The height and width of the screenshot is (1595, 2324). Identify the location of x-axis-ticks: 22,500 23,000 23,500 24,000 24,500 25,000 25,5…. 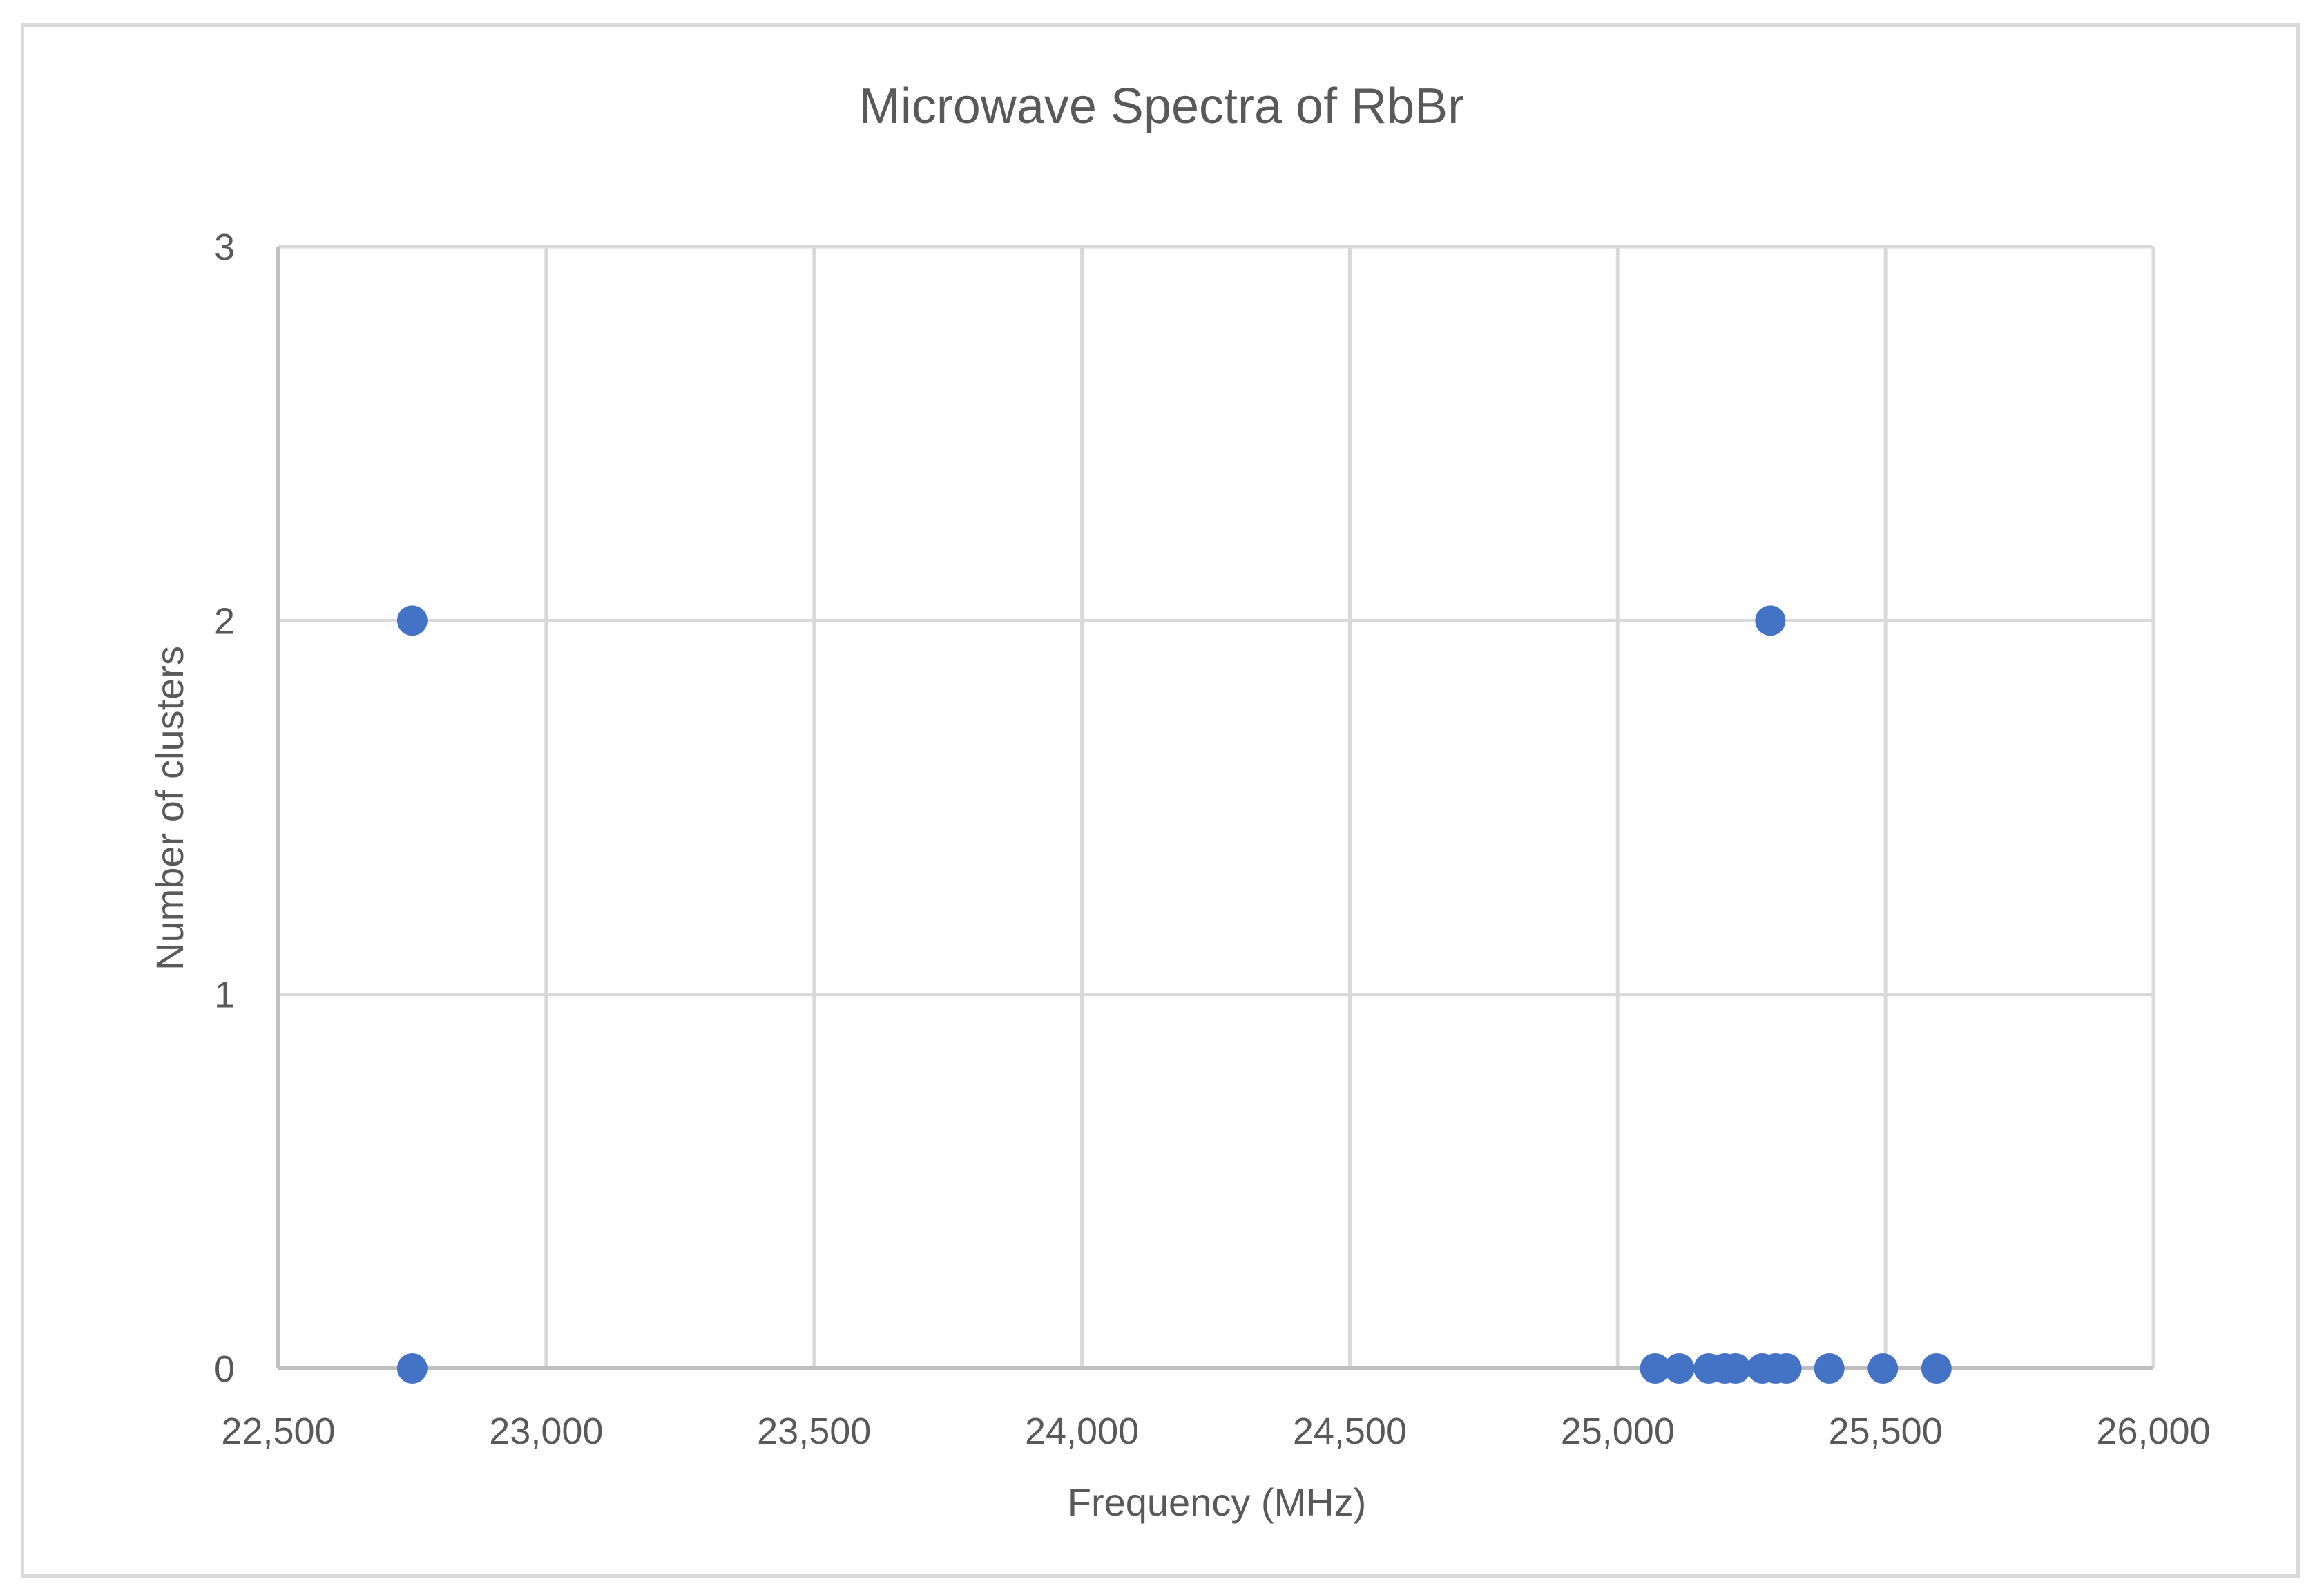
(1215, 1432).